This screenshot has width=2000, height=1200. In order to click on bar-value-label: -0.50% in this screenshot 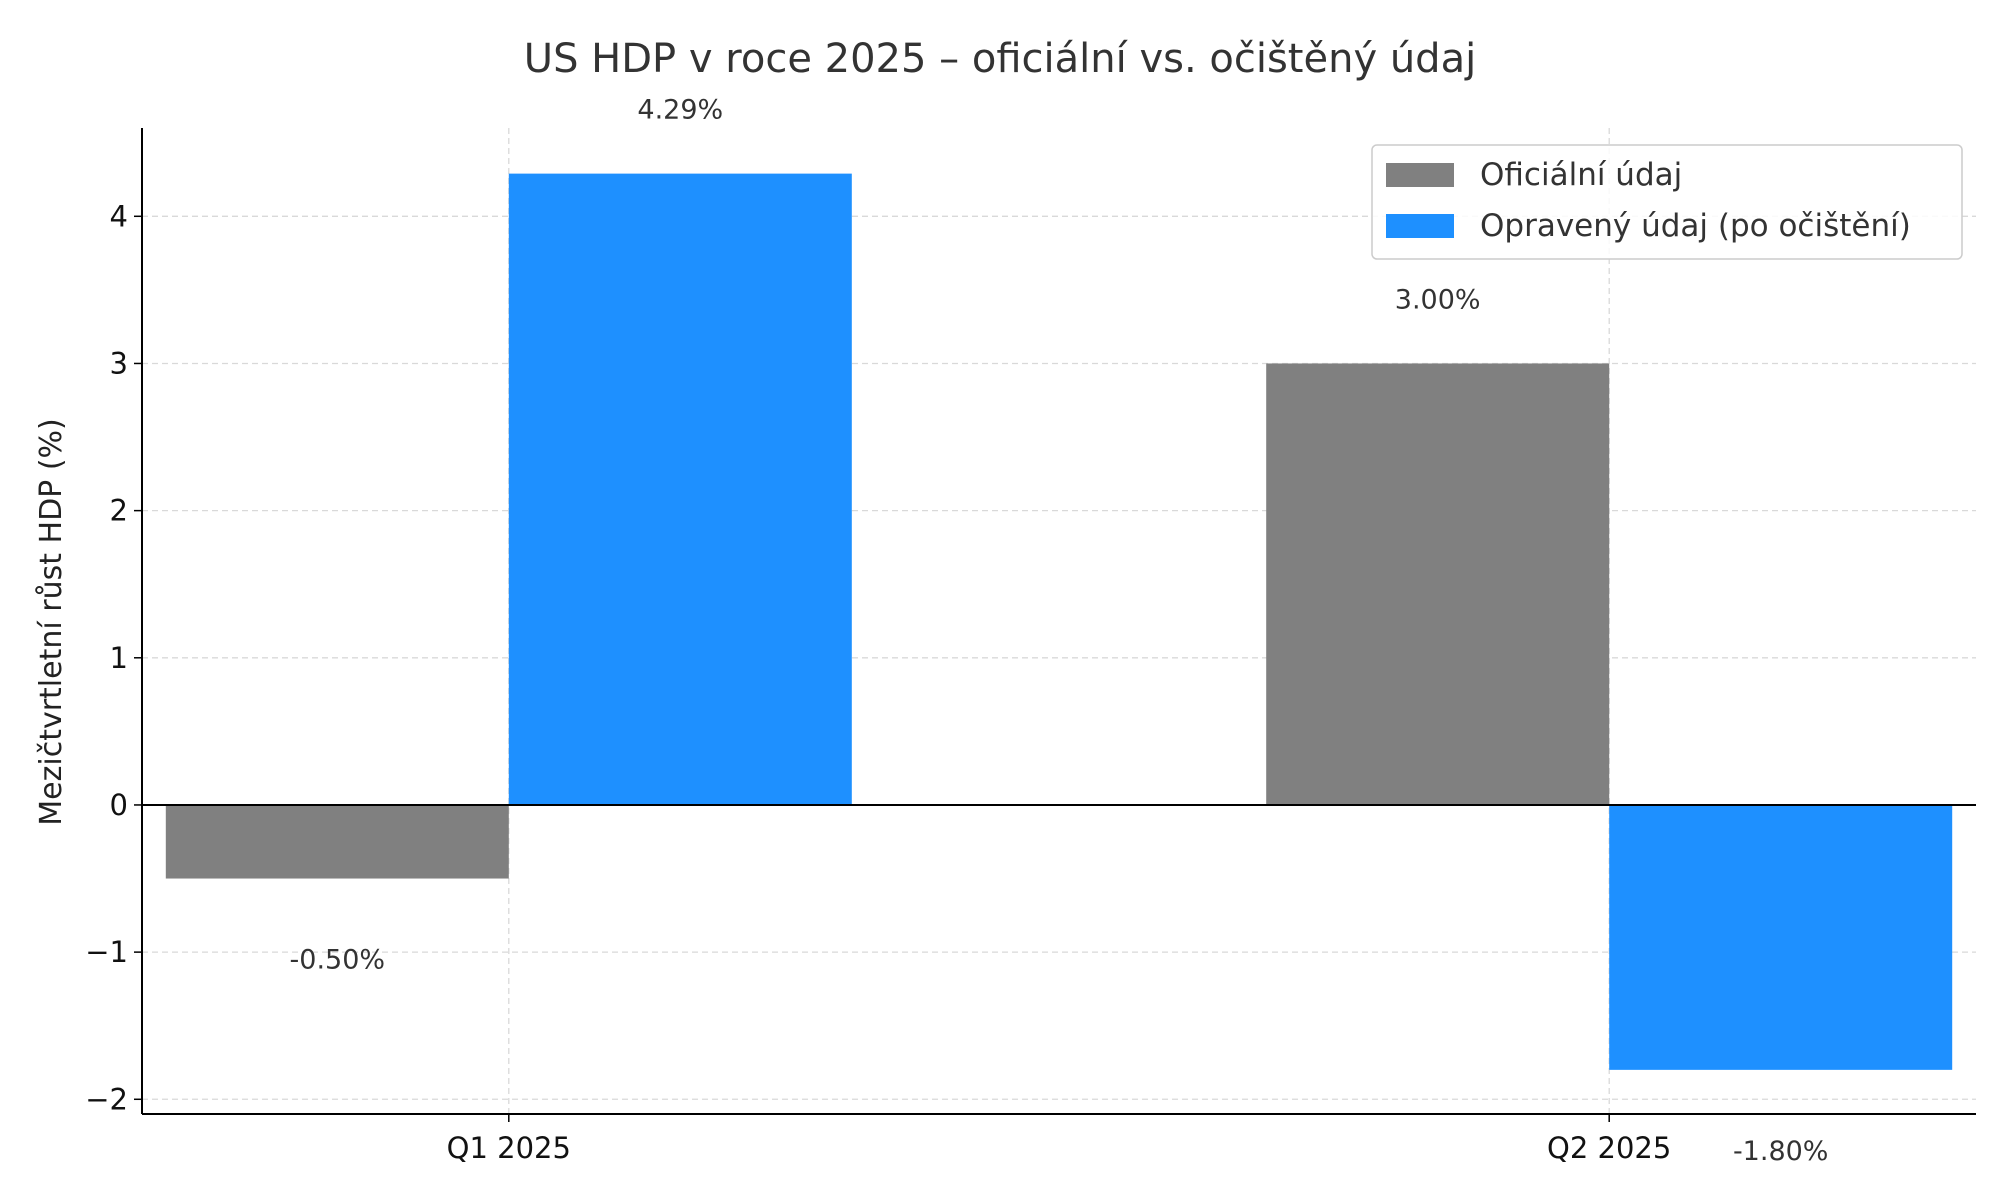, I will do `click(338, 960)`.